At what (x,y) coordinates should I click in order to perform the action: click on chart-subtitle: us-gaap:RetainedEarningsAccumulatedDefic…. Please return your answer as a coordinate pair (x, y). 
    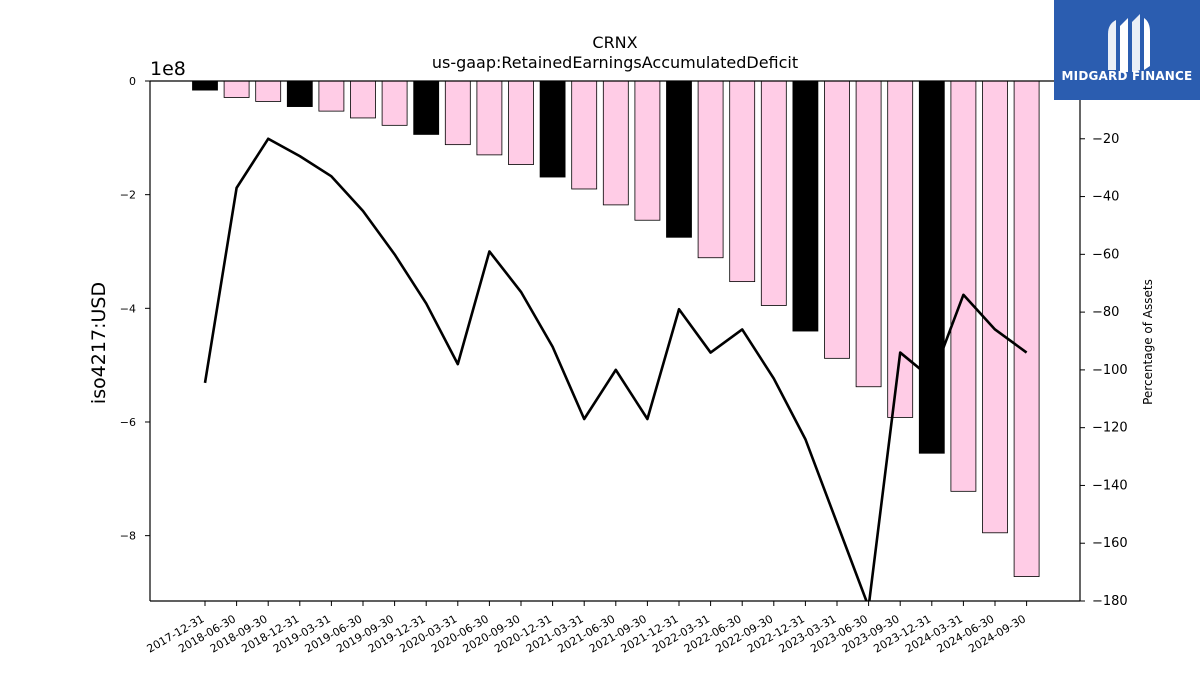
    Looking at the image, I should click on (615, 62).